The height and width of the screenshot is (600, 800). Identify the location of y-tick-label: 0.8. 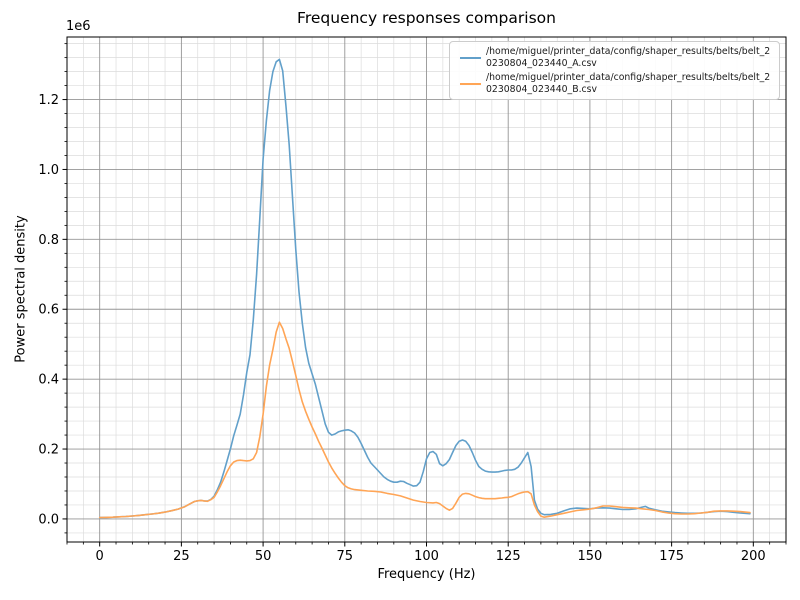
(48, 240).